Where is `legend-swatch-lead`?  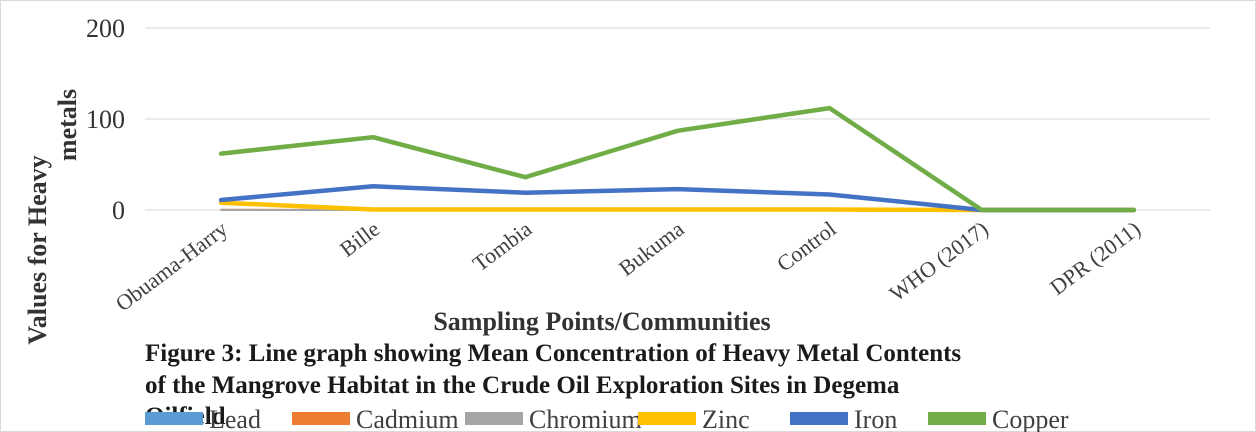
legend-swatch-lead is located at coordinates (174, 418).